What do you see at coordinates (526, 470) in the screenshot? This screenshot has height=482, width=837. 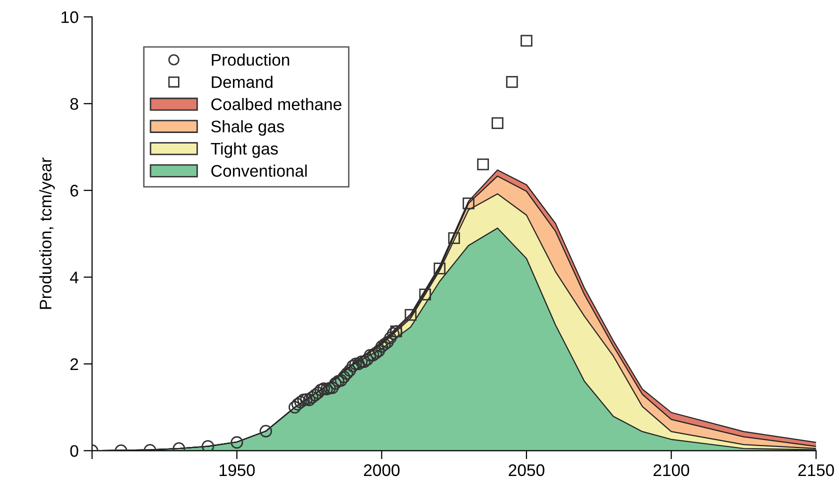 I see `x-tick-label: 2050` at bounding box center [526, 470].